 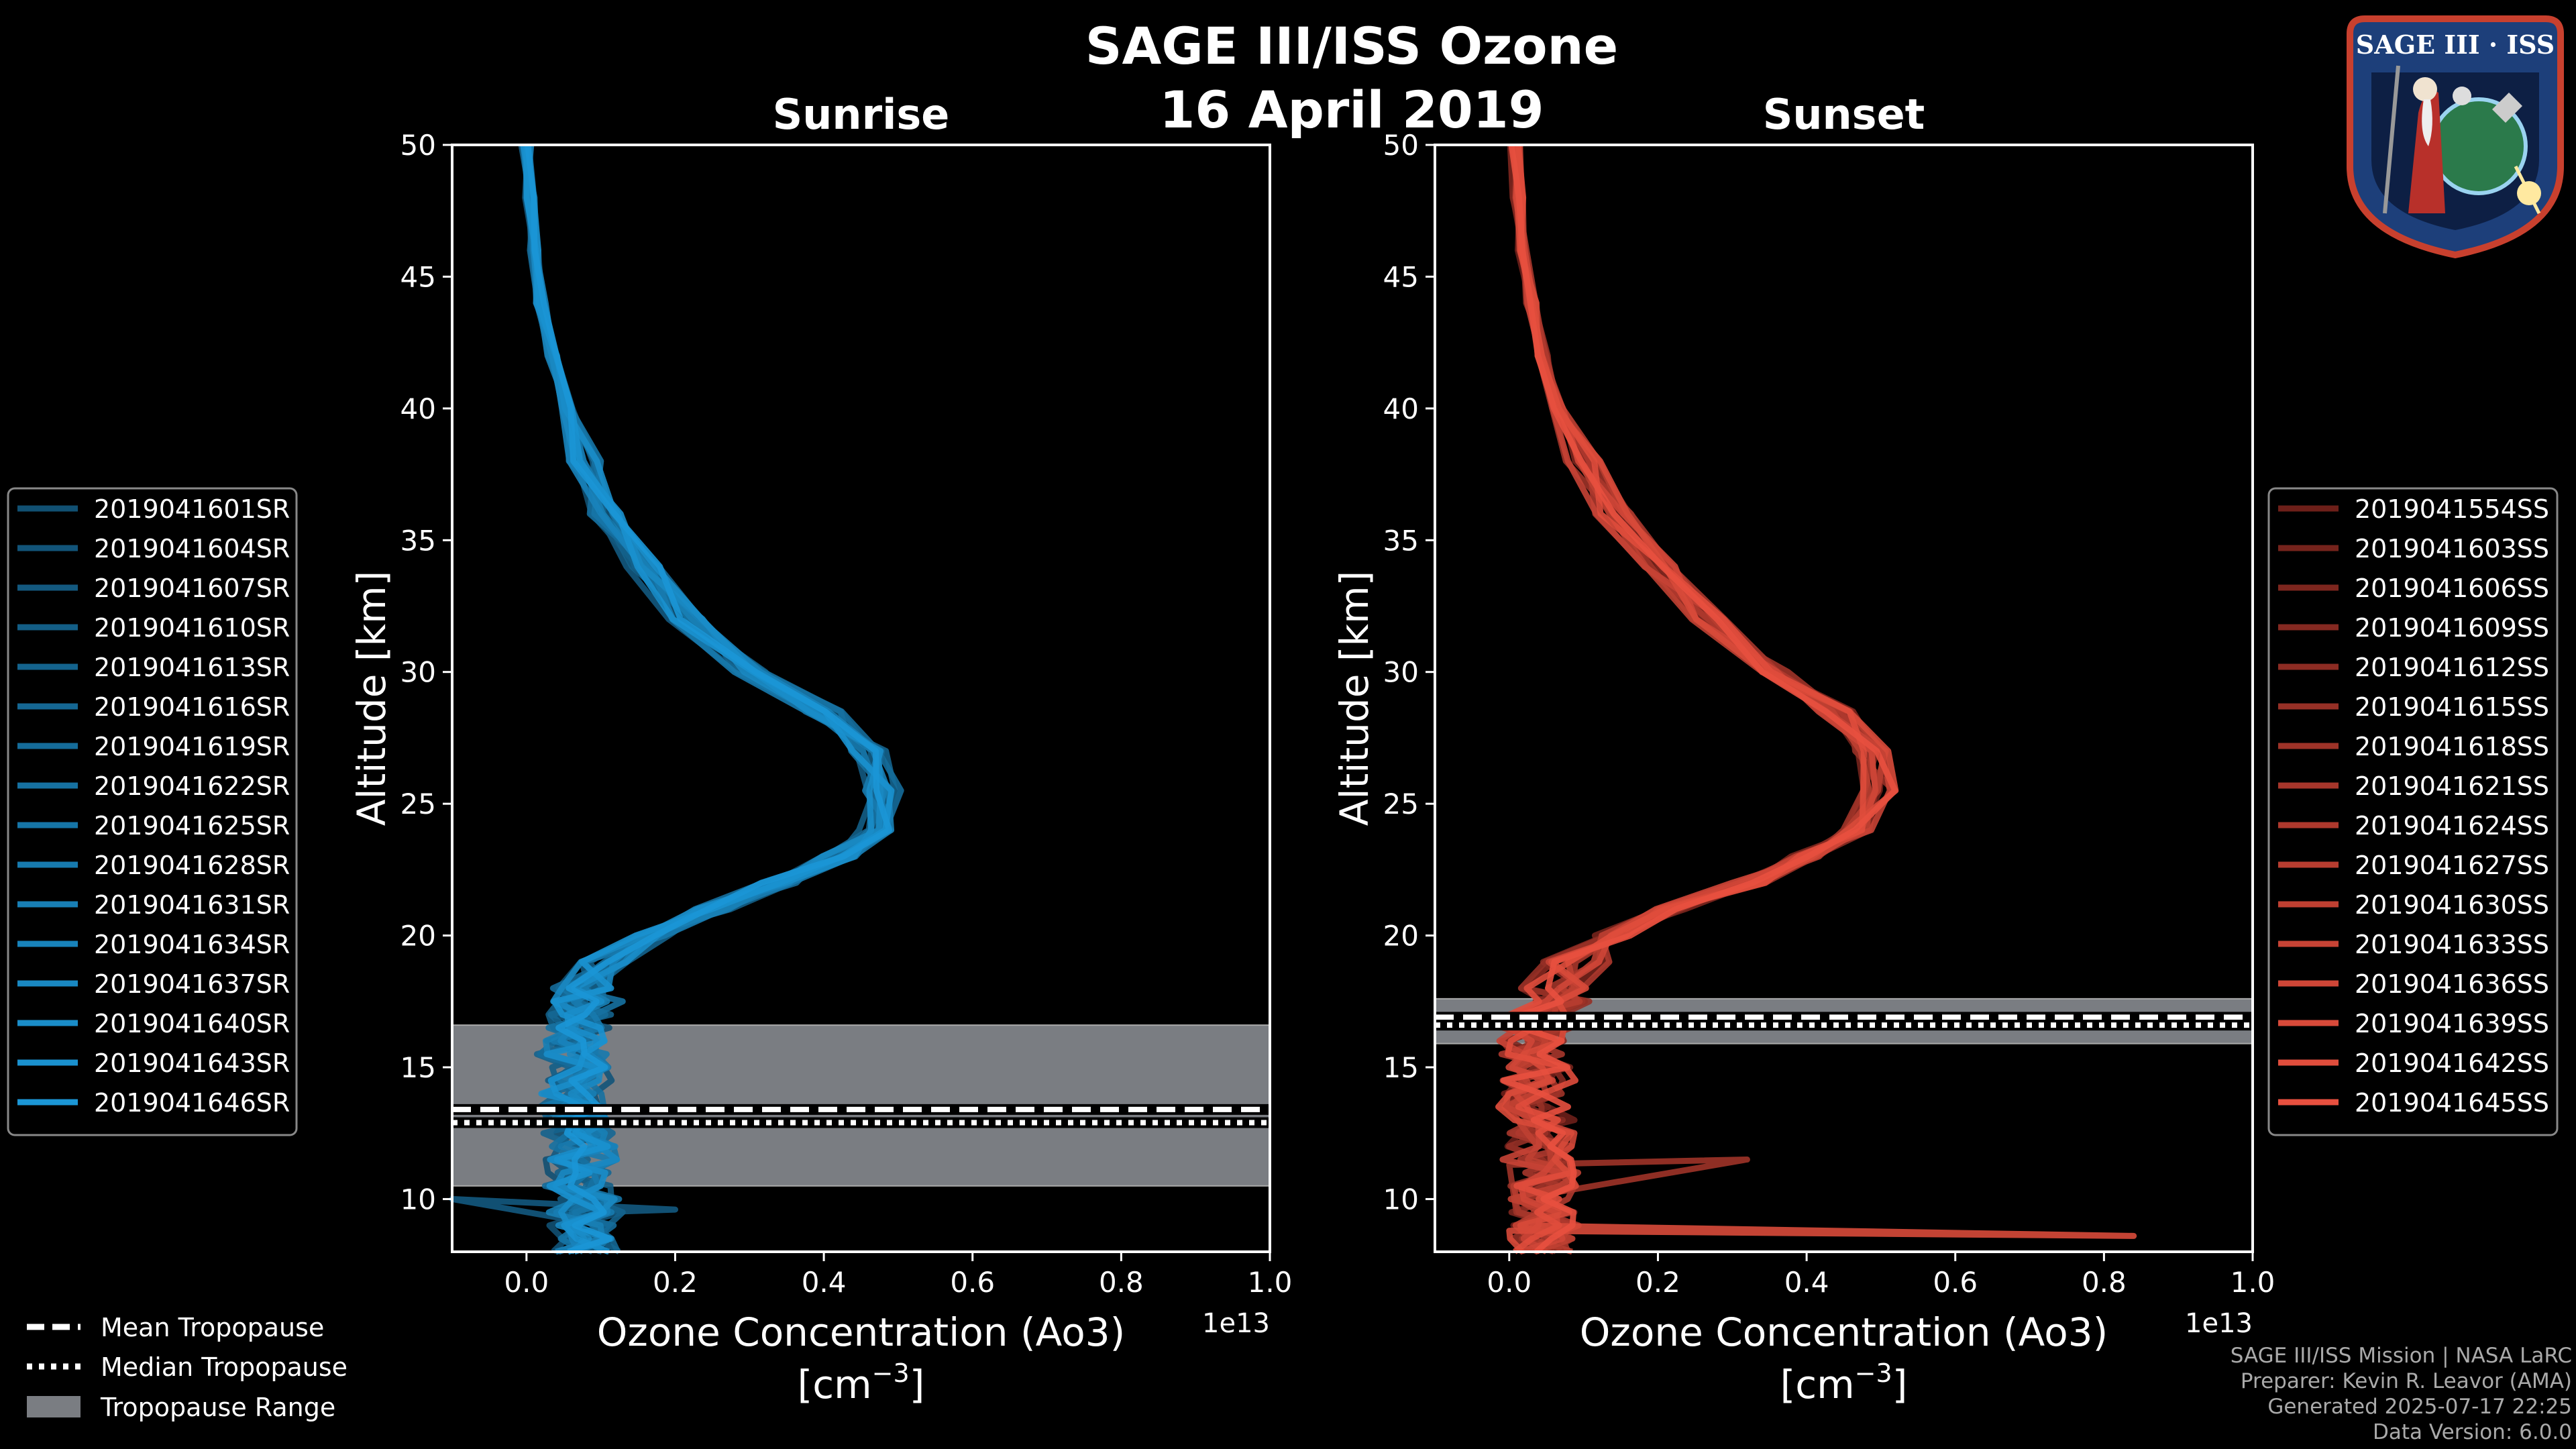 What do you see at coordinates (217, 1407) in the screenshot?
I see `tropopause-range-label: Tropopause Range` at bounding box center [217, 1407].